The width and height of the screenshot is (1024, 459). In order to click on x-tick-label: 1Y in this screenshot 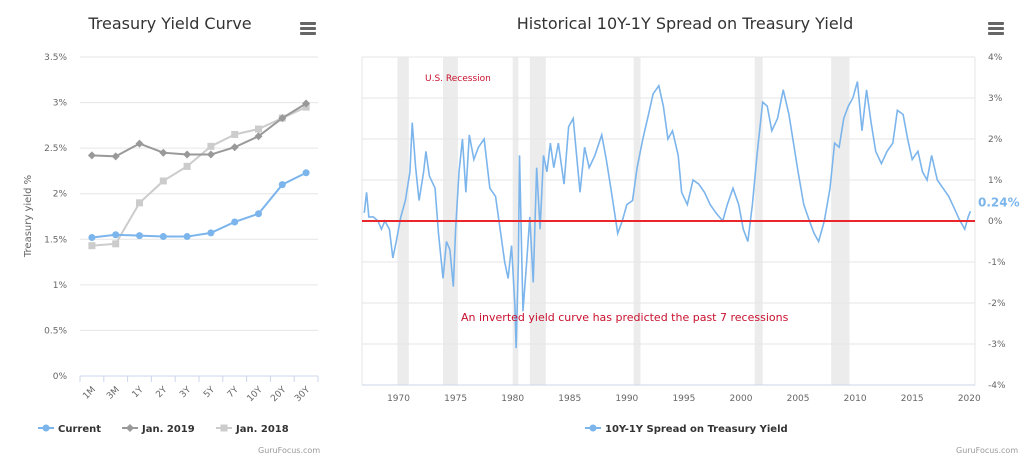, I will do `click(138, 392)`.